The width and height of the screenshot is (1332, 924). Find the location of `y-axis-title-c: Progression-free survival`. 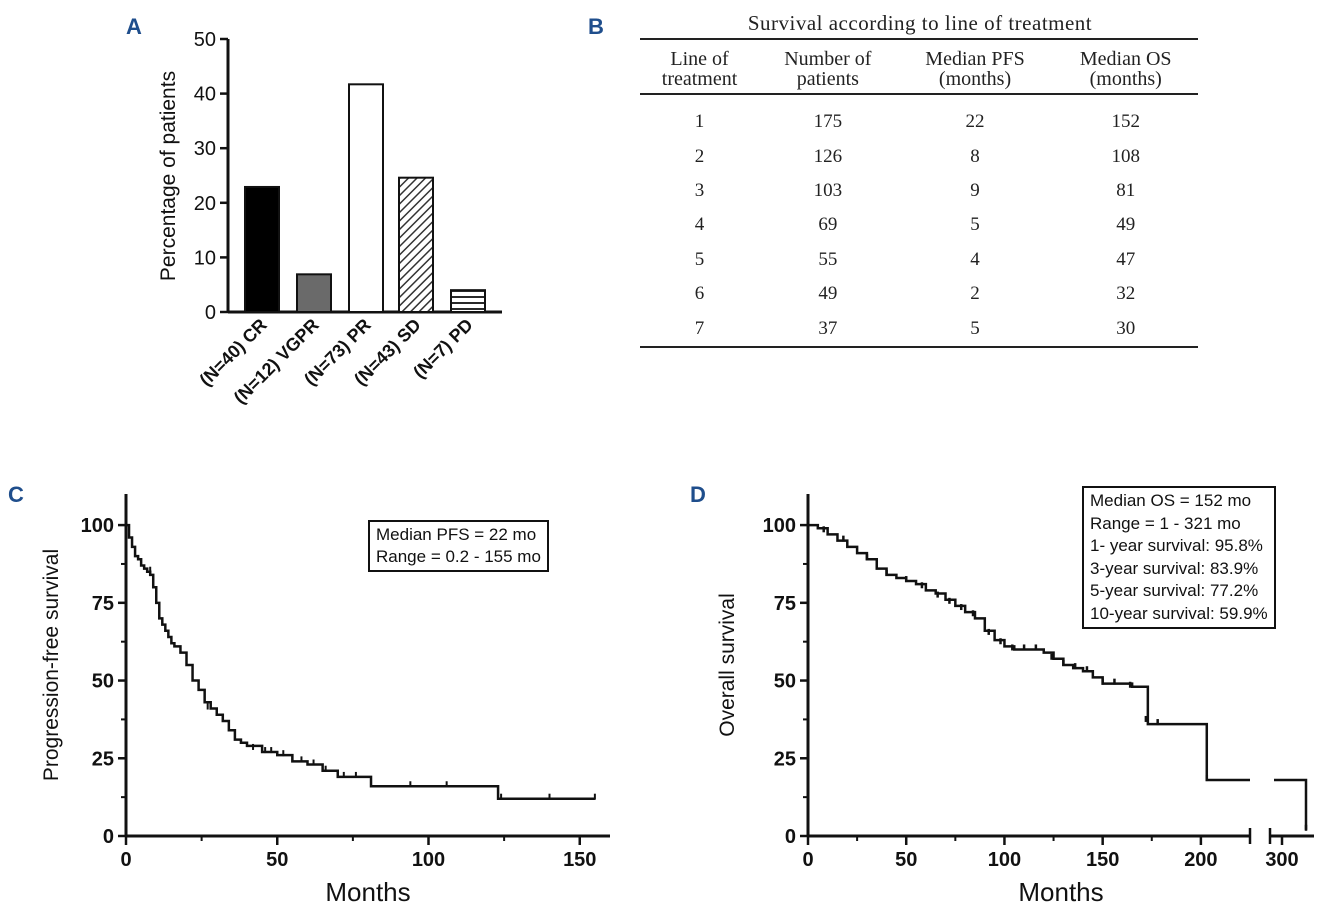

y-axis-title-c: Progression-free survival is located at coordinates (51, 665).